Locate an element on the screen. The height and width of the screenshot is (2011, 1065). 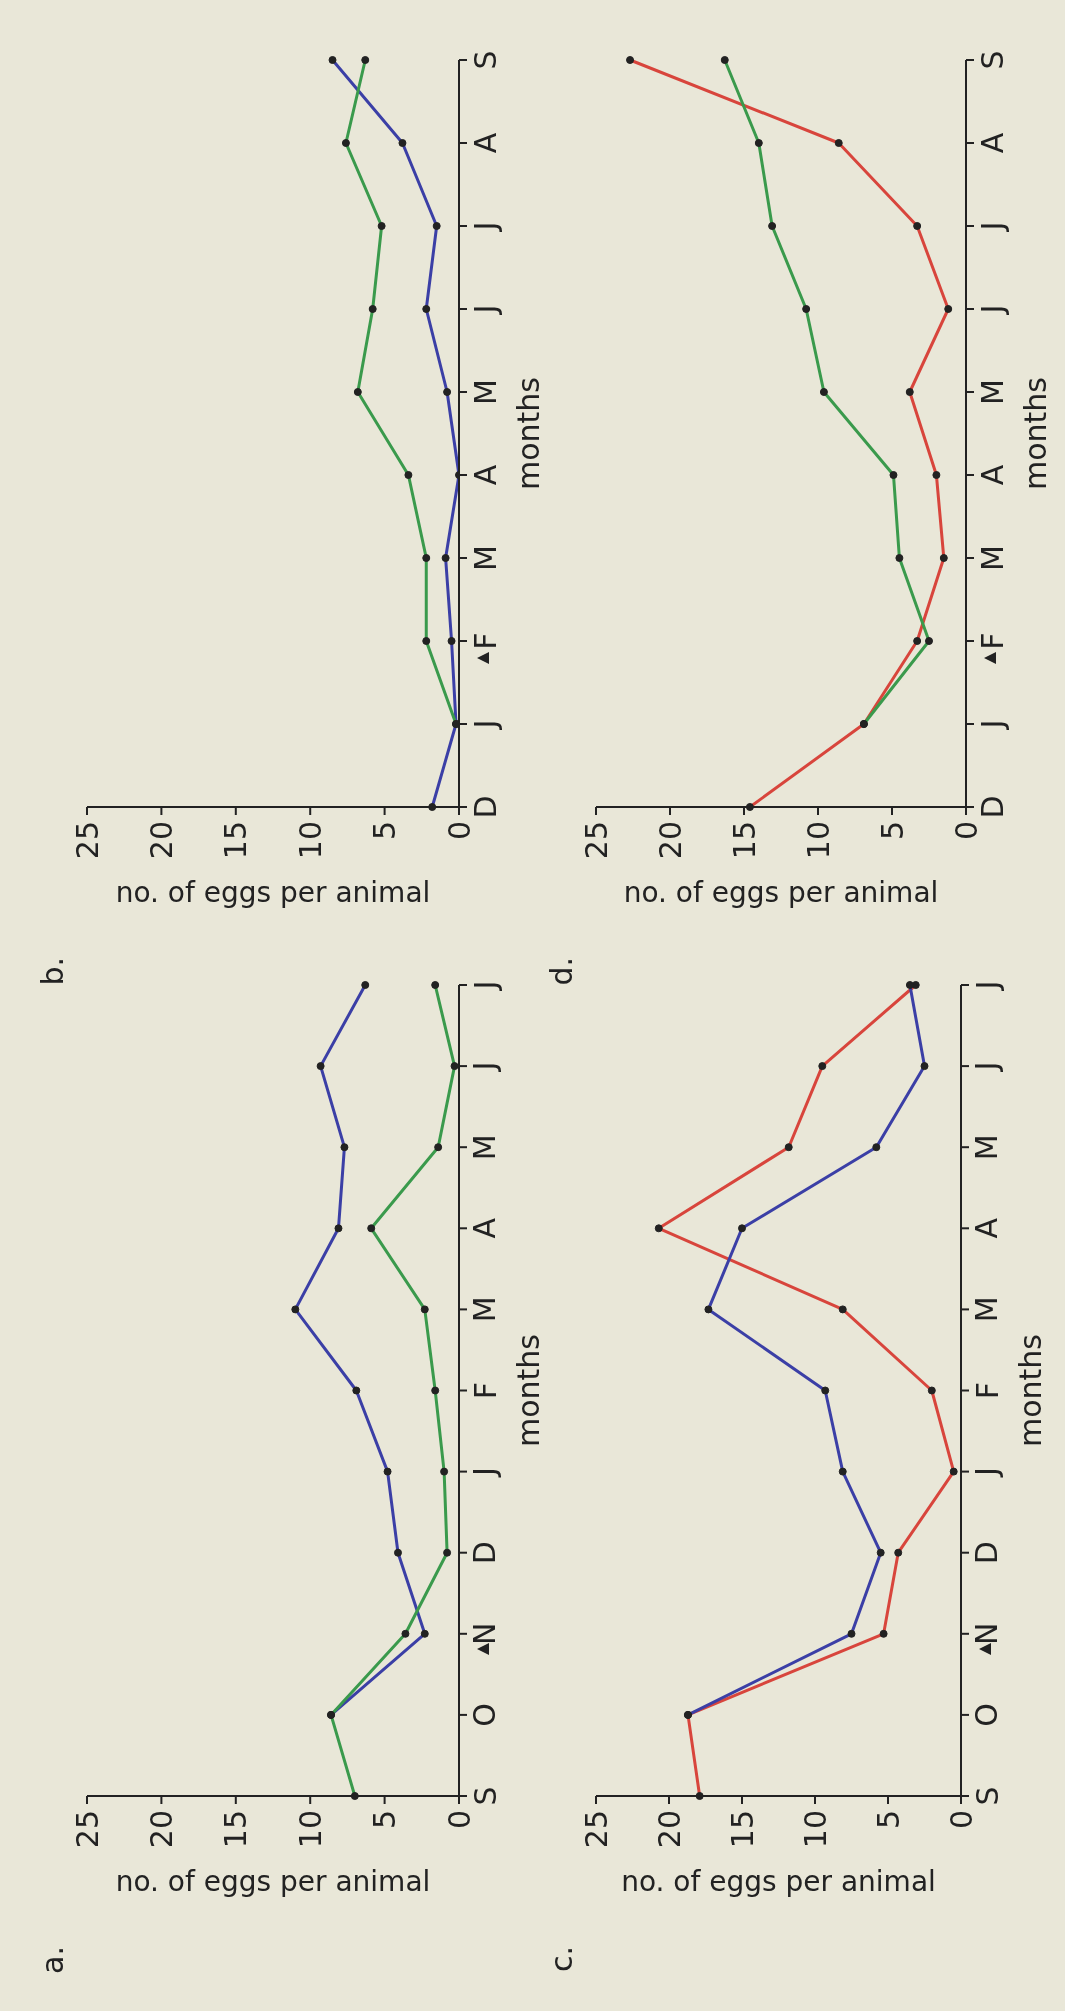
text: d. is located at coordinates (561, 971).